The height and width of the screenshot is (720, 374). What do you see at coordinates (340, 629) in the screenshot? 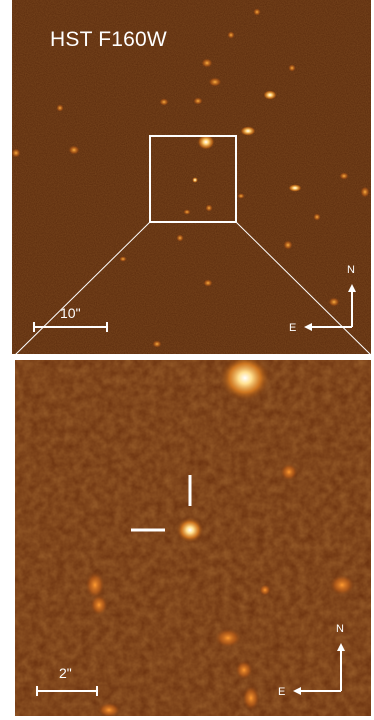
I see `bottom-compass-north: N` at bounding box center [340, 629].